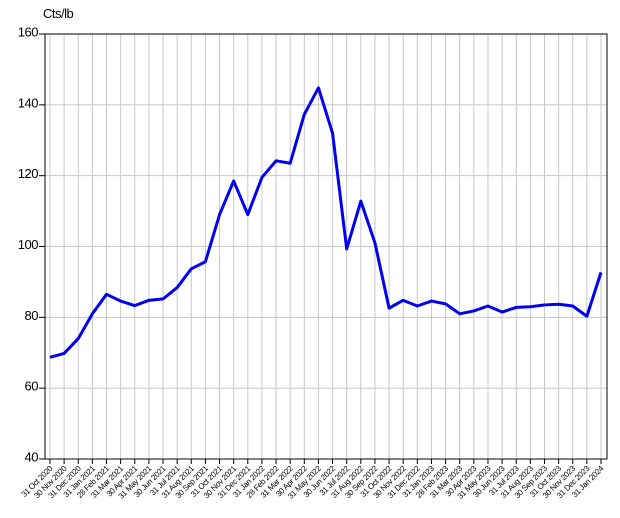 This screenshot has width=620, height=518. What do you see at coordinates (32, 386) in the screenshot?
I see `y-tick-label: 60` at bounding box center [32, 386].